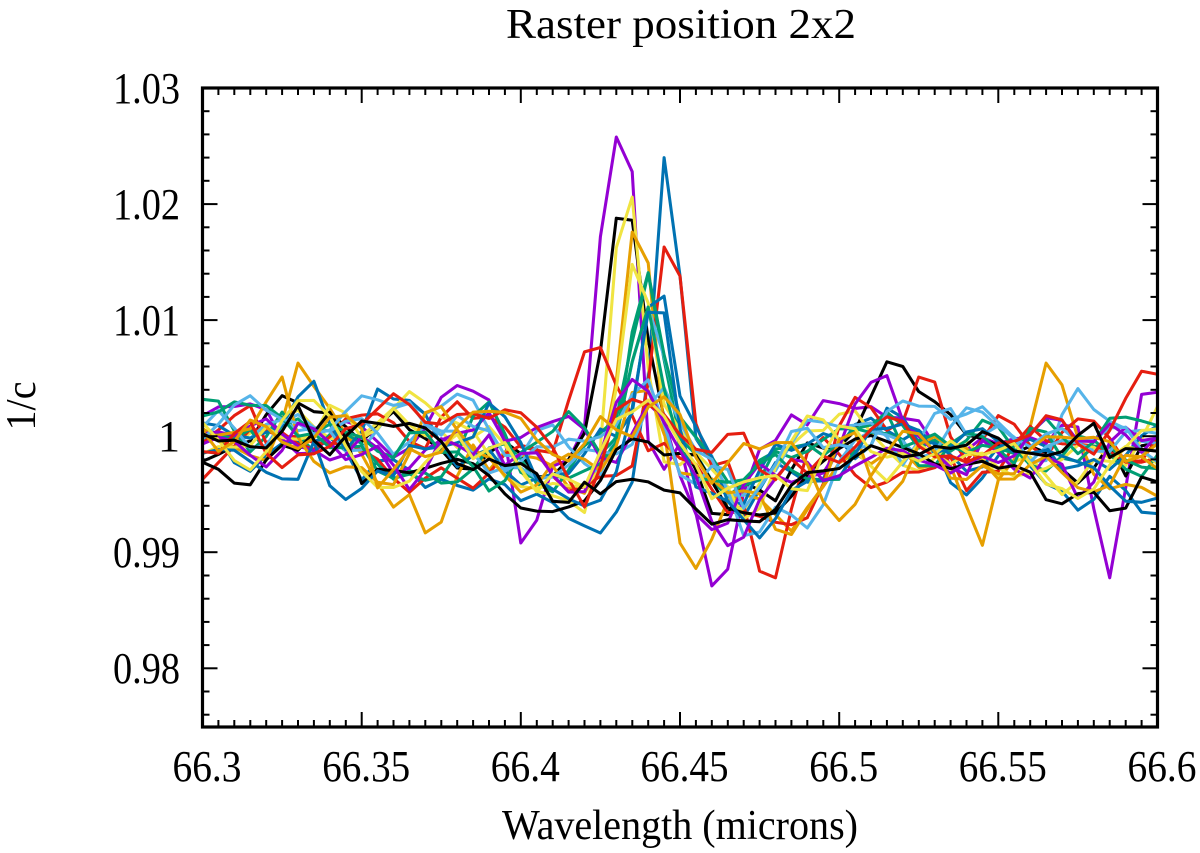  Describe the element at coordinates (146, 204) in the screenshot. I see `svg-text: 1.02` at that location.